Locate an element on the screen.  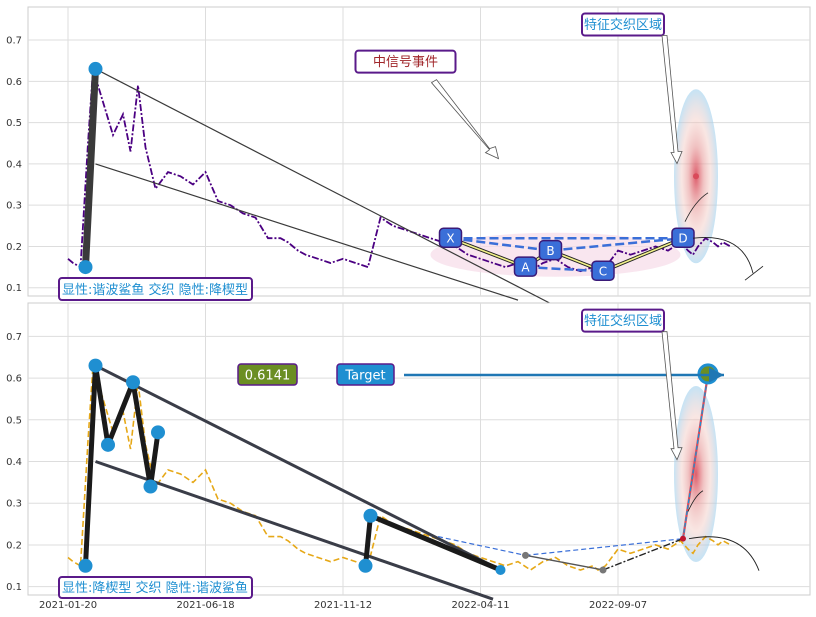
target-label: Target is located at coordinates (364, 376).